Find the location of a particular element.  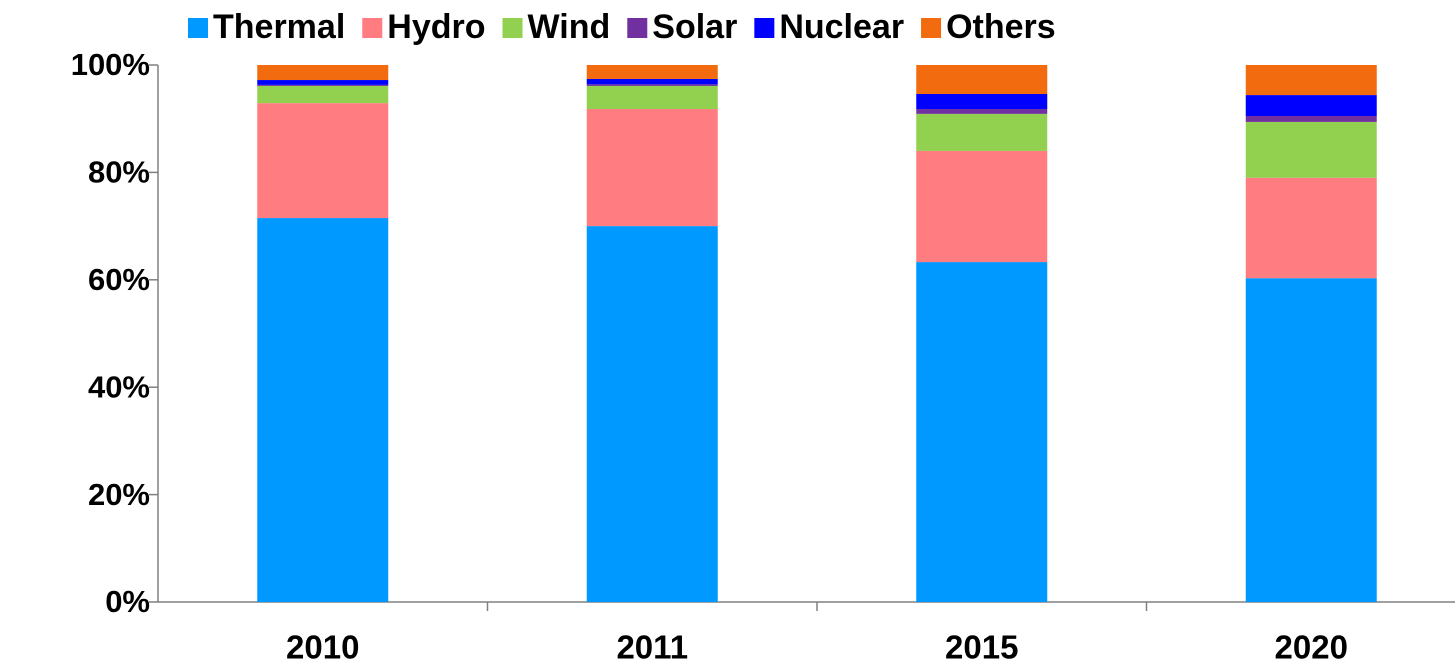

legend-label: Solar is located at coordinates (694, 27).